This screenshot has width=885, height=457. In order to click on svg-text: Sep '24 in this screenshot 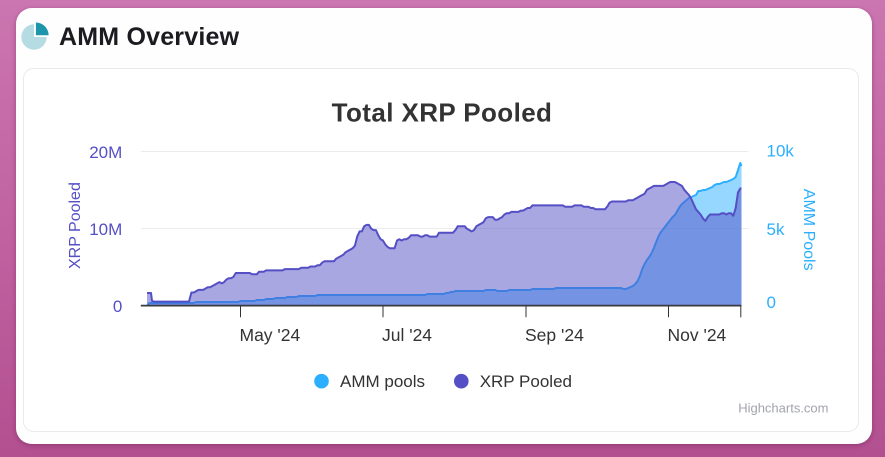, I will do `click(554, 335)`.